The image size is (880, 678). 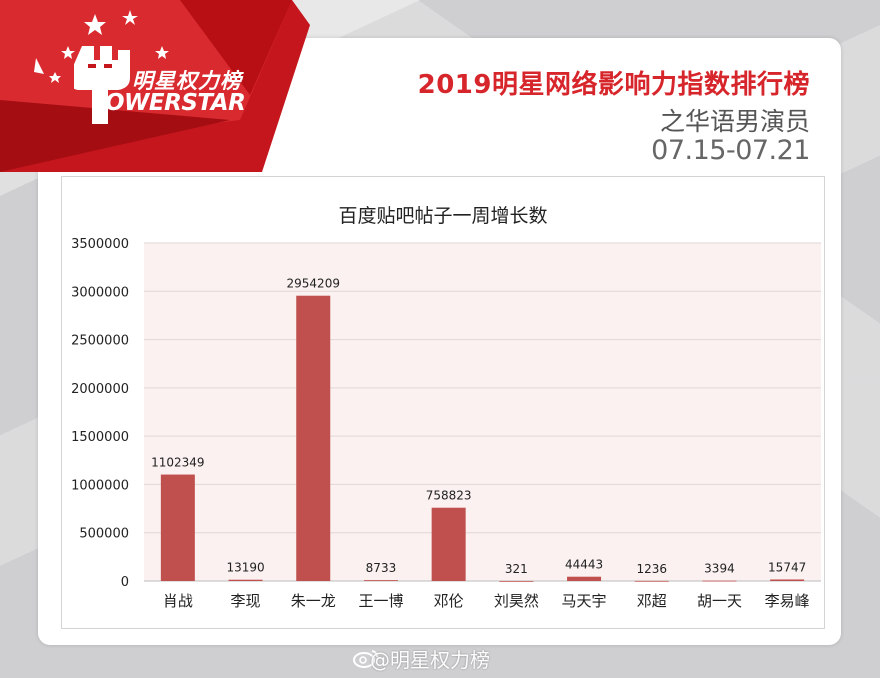 I want to click on data-label: 44443, so click(x=584, y=565).